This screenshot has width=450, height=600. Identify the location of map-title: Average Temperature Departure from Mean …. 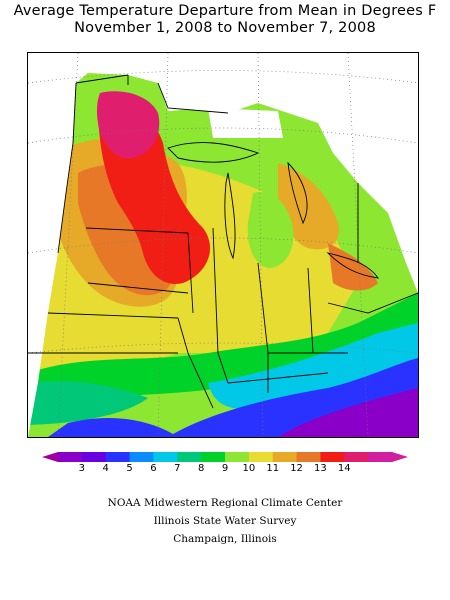
(225, 20).